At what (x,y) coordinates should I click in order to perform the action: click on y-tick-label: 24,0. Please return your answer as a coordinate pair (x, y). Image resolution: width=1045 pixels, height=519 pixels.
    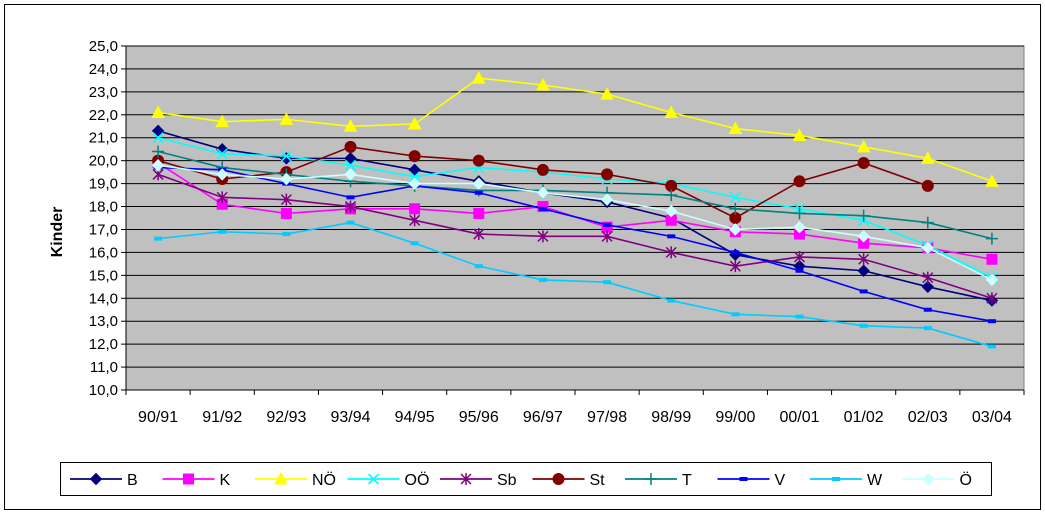
    Looking at the image, I should click on (103, 69).